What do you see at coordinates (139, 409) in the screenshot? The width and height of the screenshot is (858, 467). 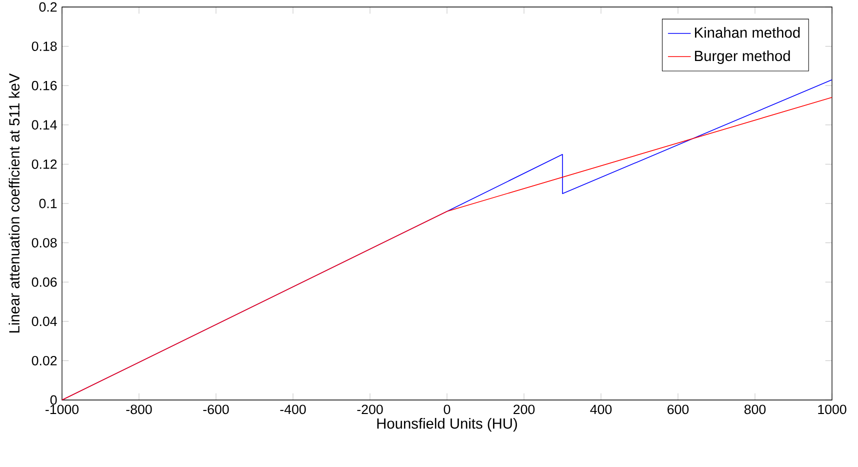 I see `x-tick-label: -800` at bounding box center [139, 409].